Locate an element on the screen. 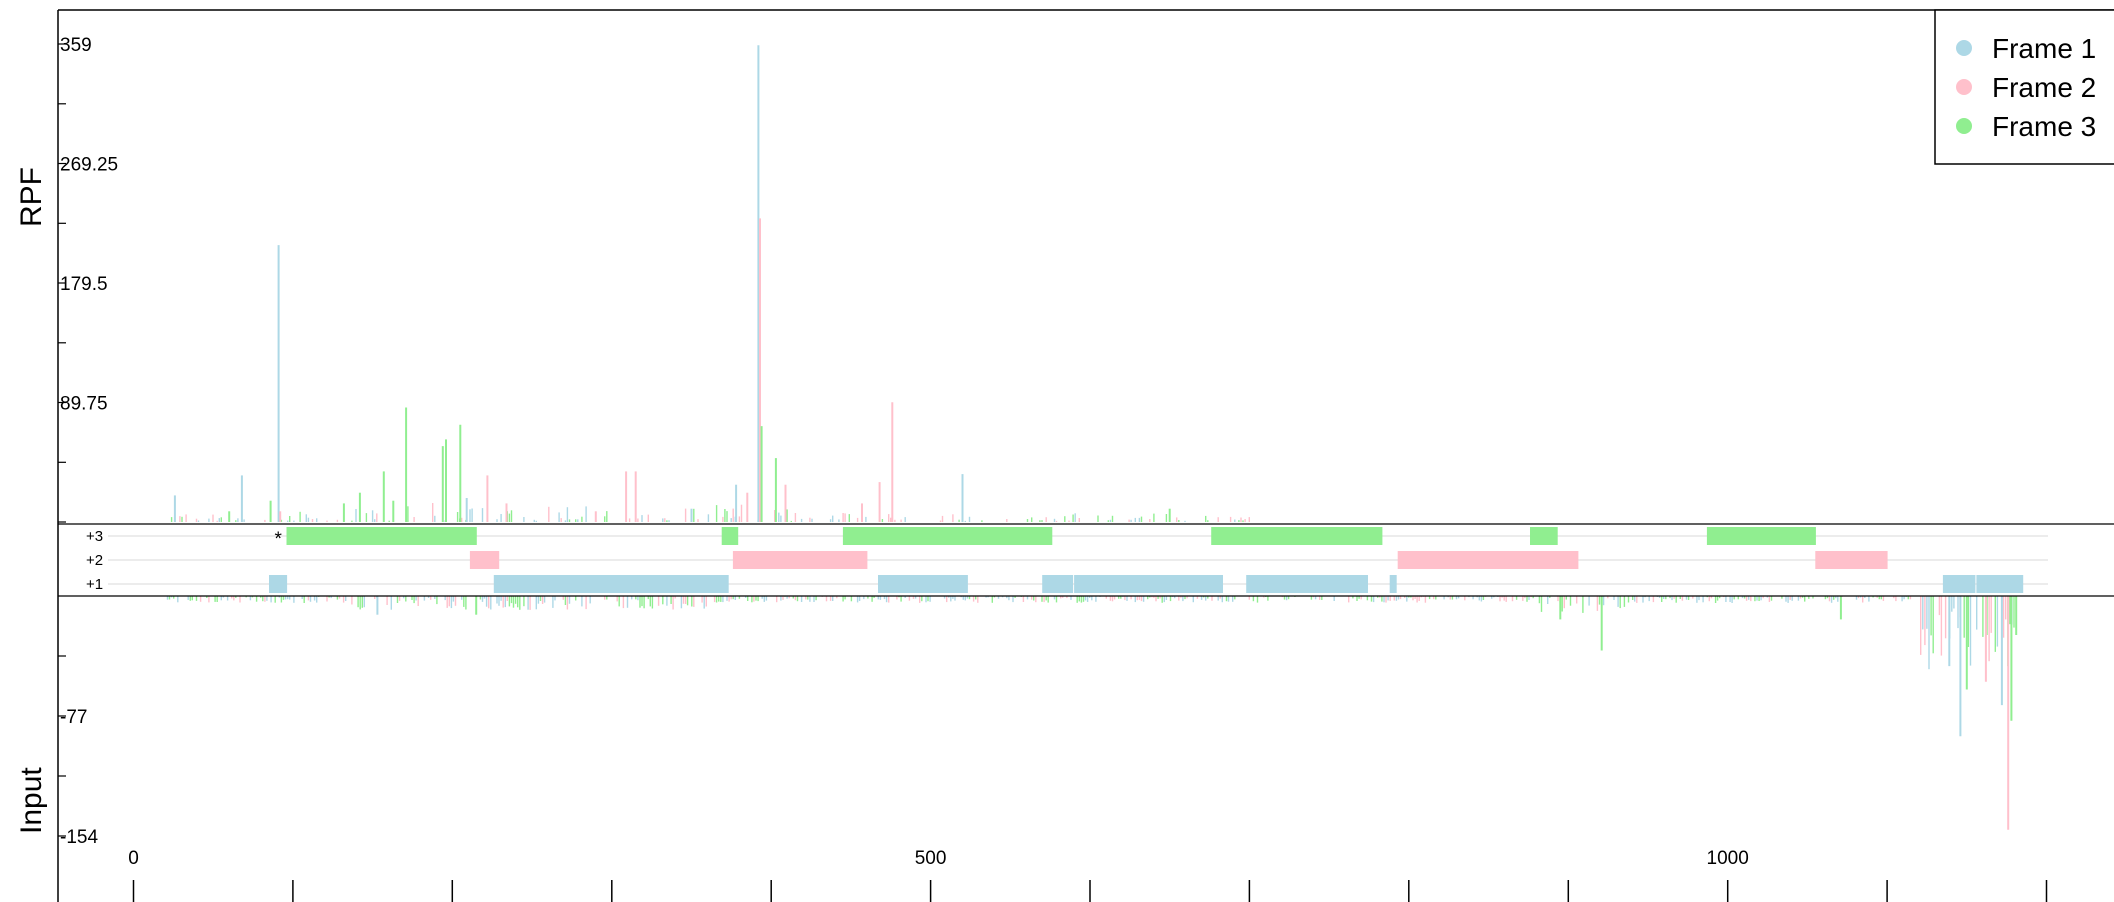  input-y-tick-label: -77 is located at coordinates (73, 717).